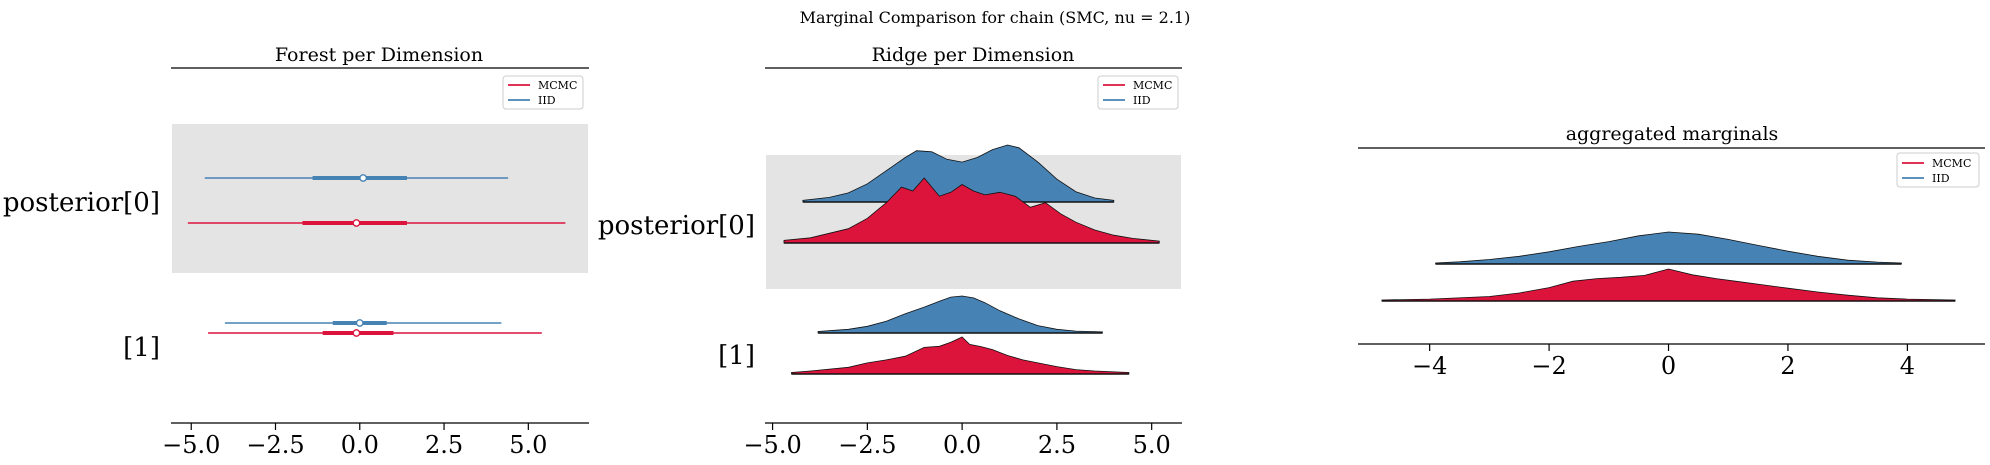  What do you see at coordinates (958, 173) in the screenshot?
I see `ridge-density-iid-row0` at bounding box center [958, 173].